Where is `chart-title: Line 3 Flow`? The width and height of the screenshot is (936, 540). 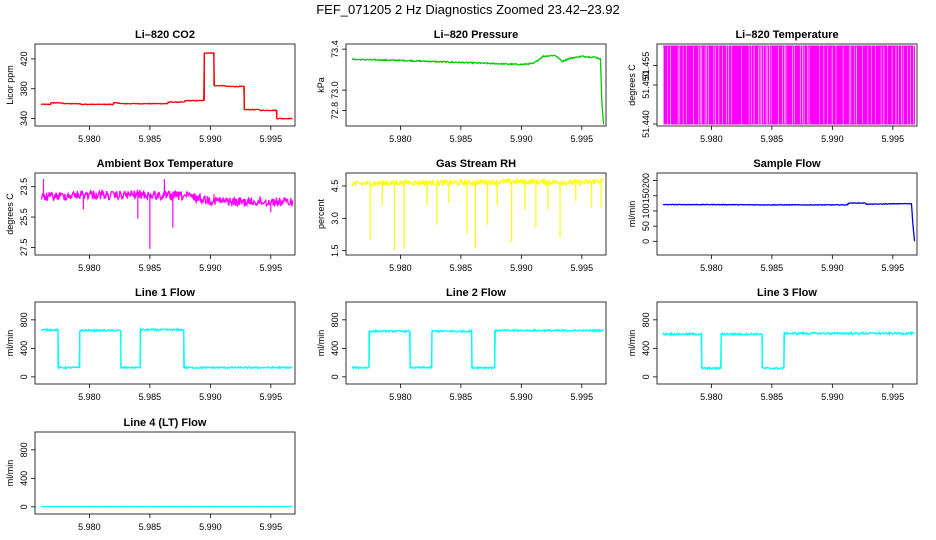
chart-title: Line 3 Flow is located at coordinates (787, 293).